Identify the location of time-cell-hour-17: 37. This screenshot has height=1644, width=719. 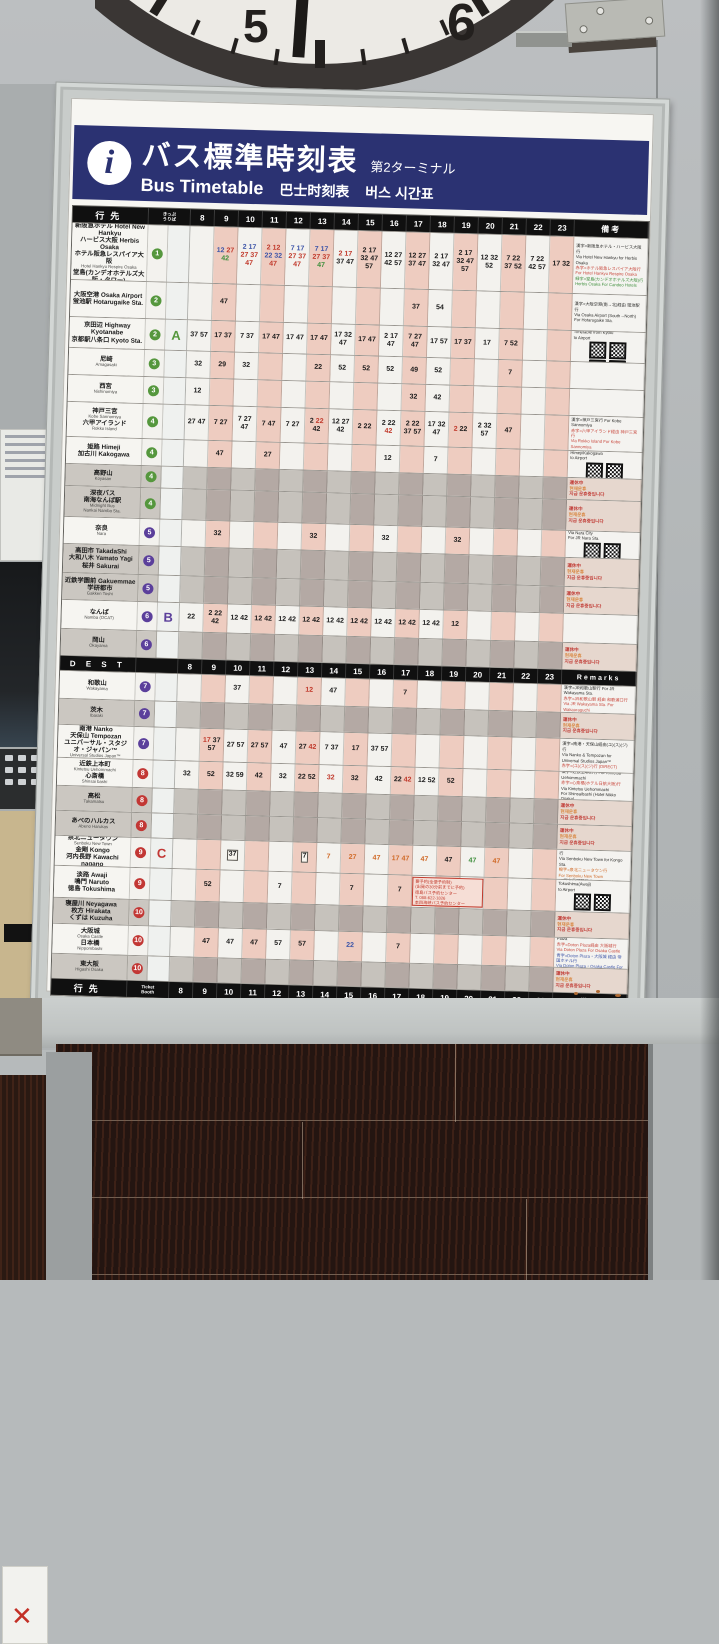
(416, 307).